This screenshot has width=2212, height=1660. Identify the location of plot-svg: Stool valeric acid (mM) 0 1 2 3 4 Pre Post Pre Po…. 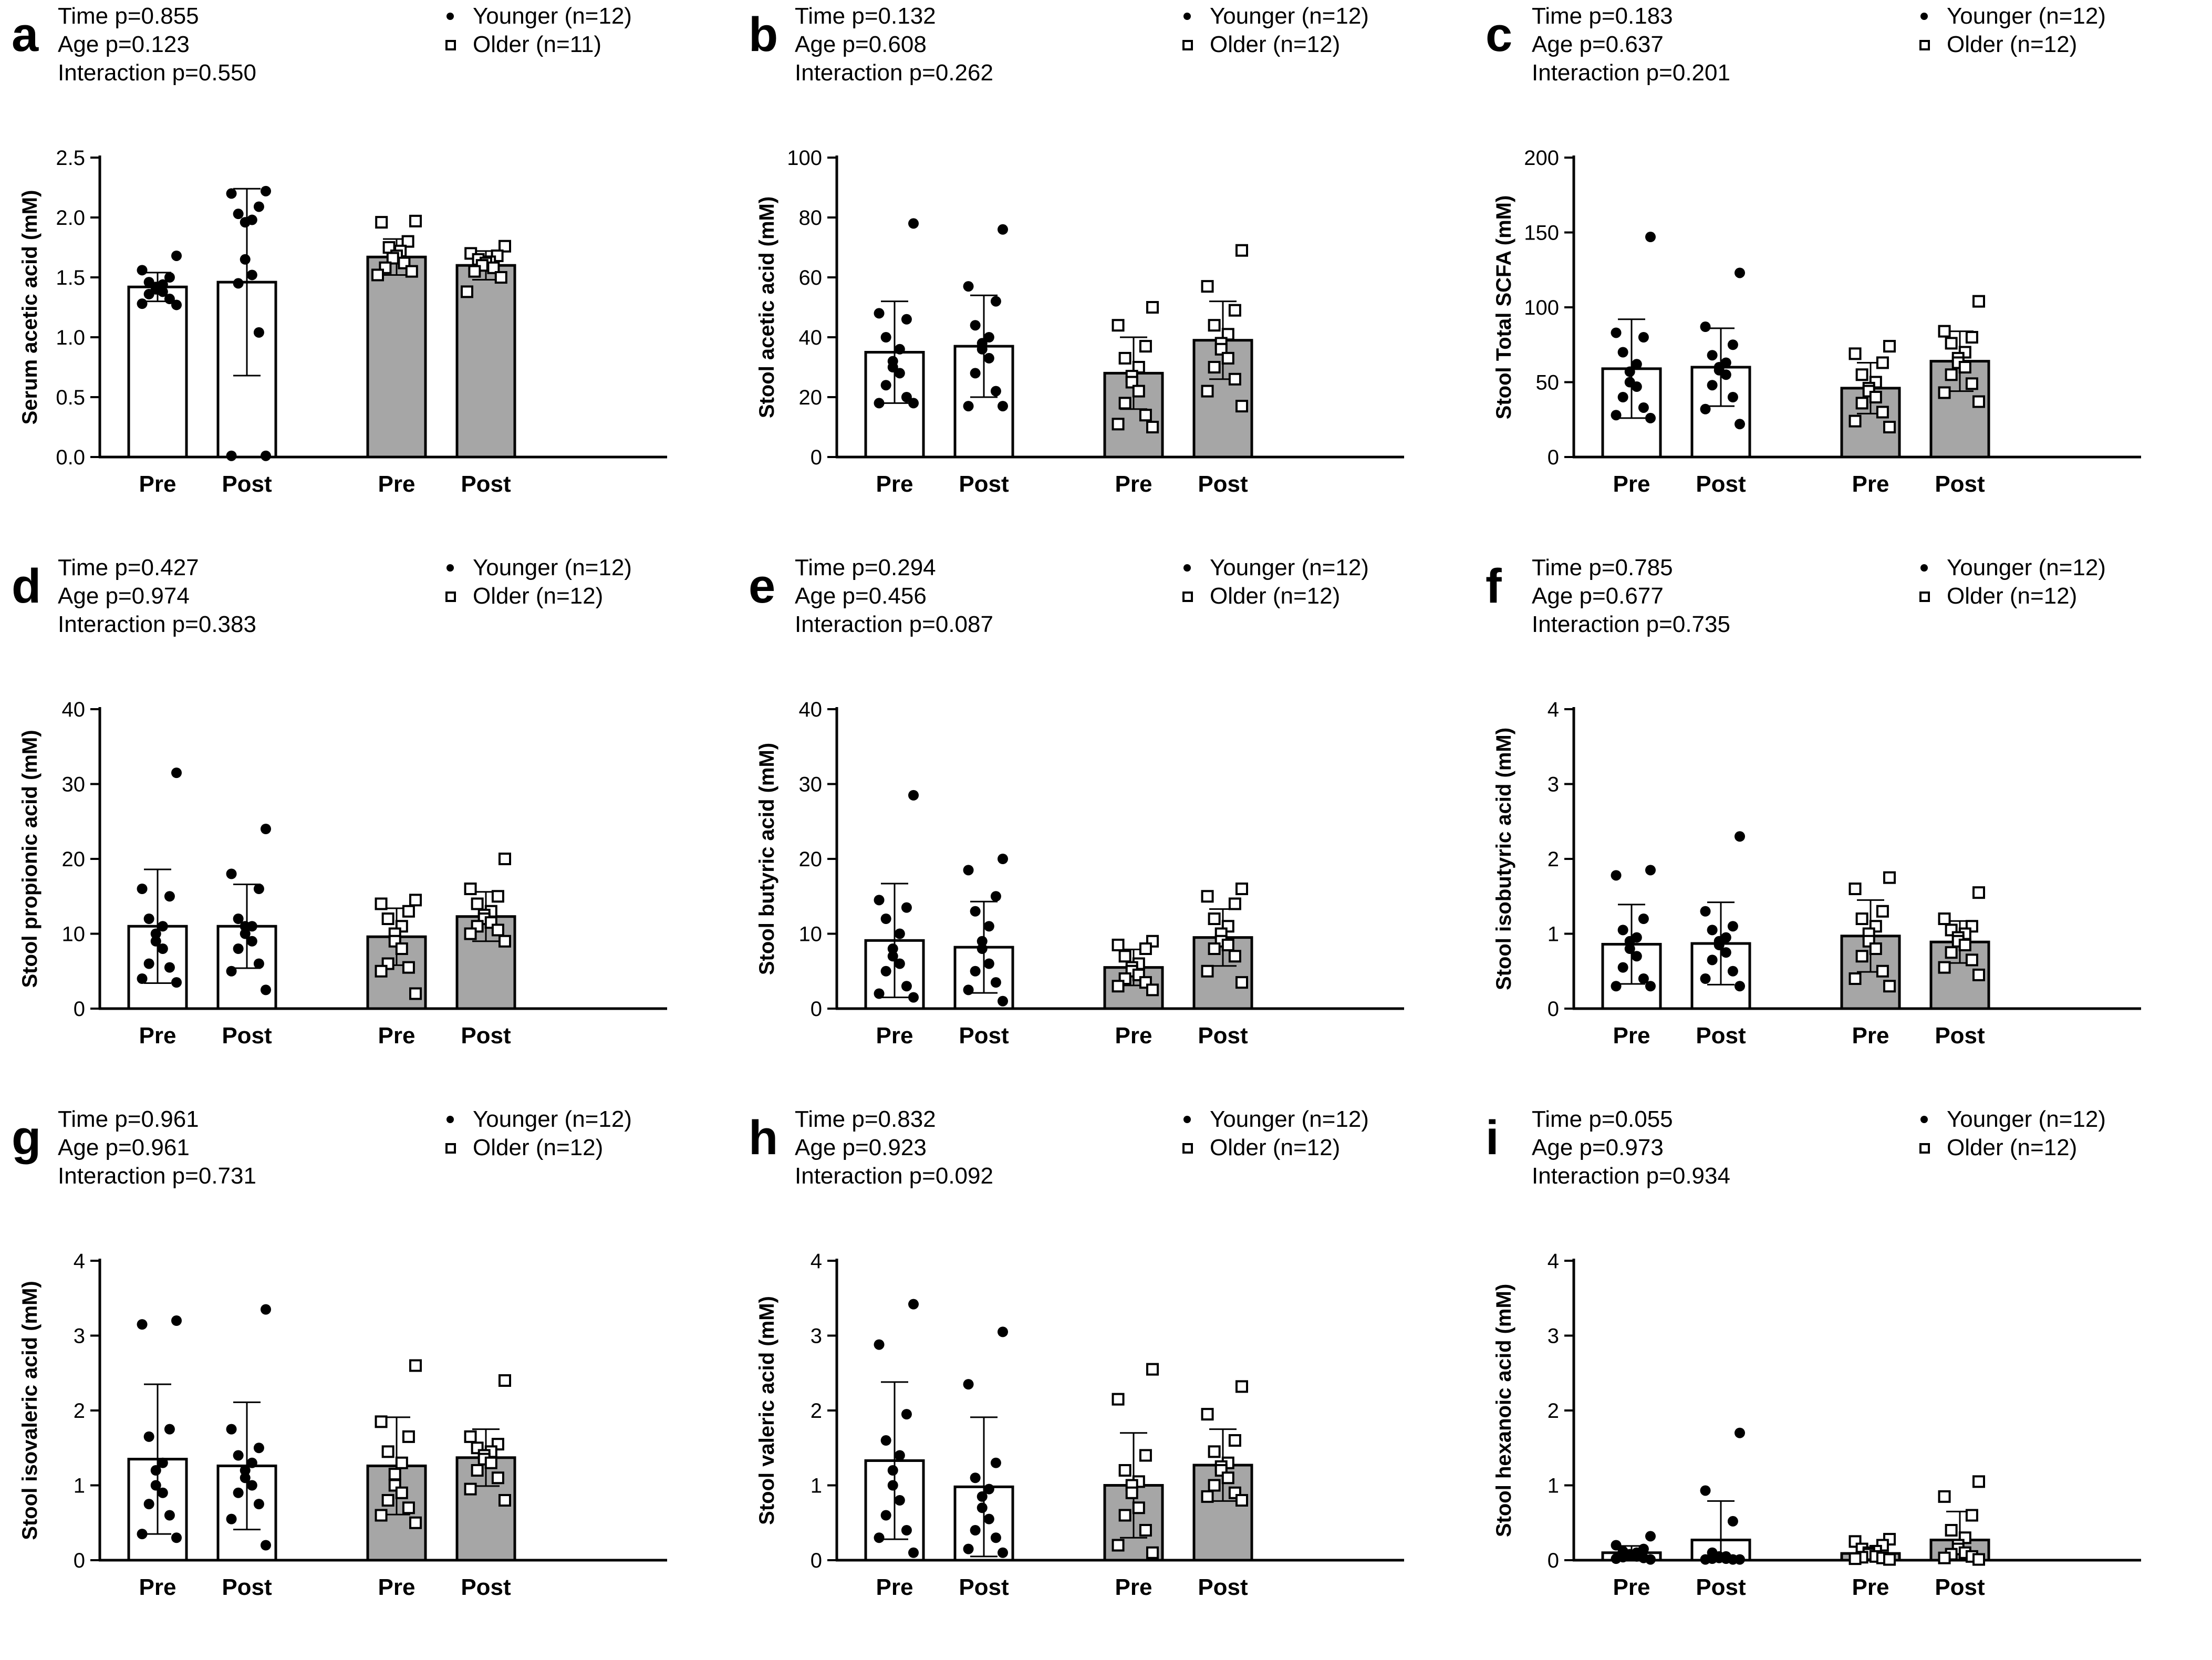
(1080, 1425).